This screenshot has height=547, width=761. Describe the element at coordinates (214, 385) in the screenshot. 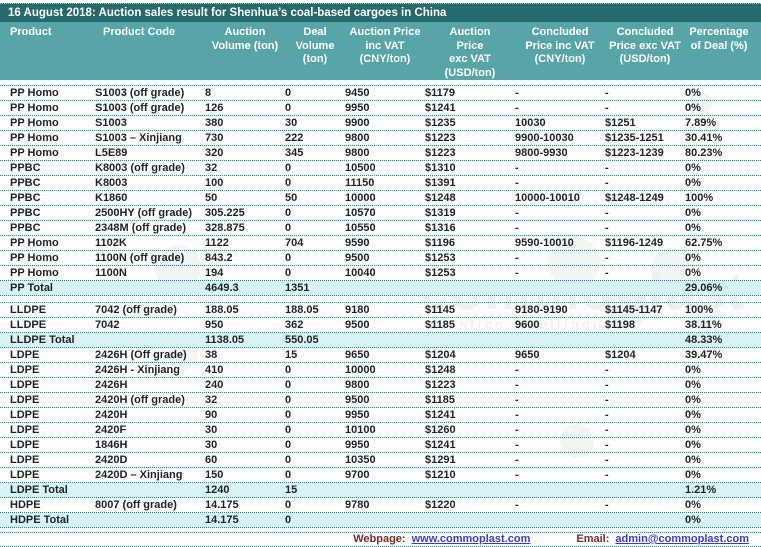

I see `cell-auction-volume: 240` at that location.